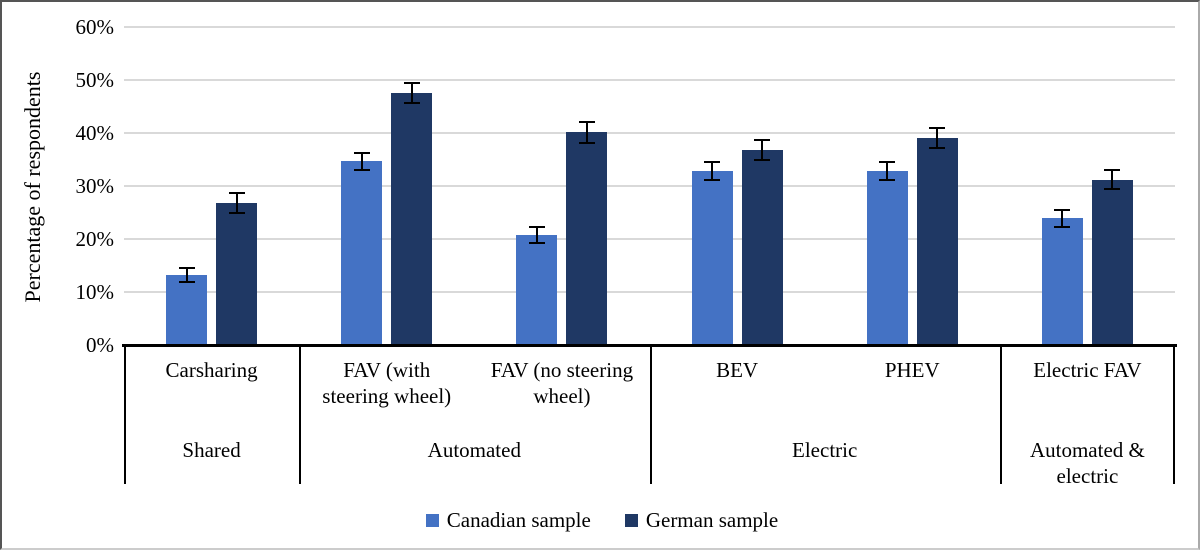  What do you see at coordinates (187, 310) in the screenshot?
I see `bar-canadian-sample-carsharing` at bounding box center [187, 310].